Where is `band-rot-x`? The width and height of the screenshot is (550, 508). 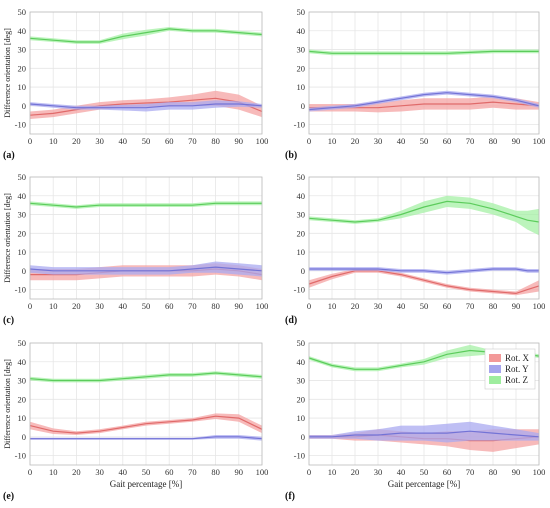 band-rot-x is located at coordinates (424, 282).